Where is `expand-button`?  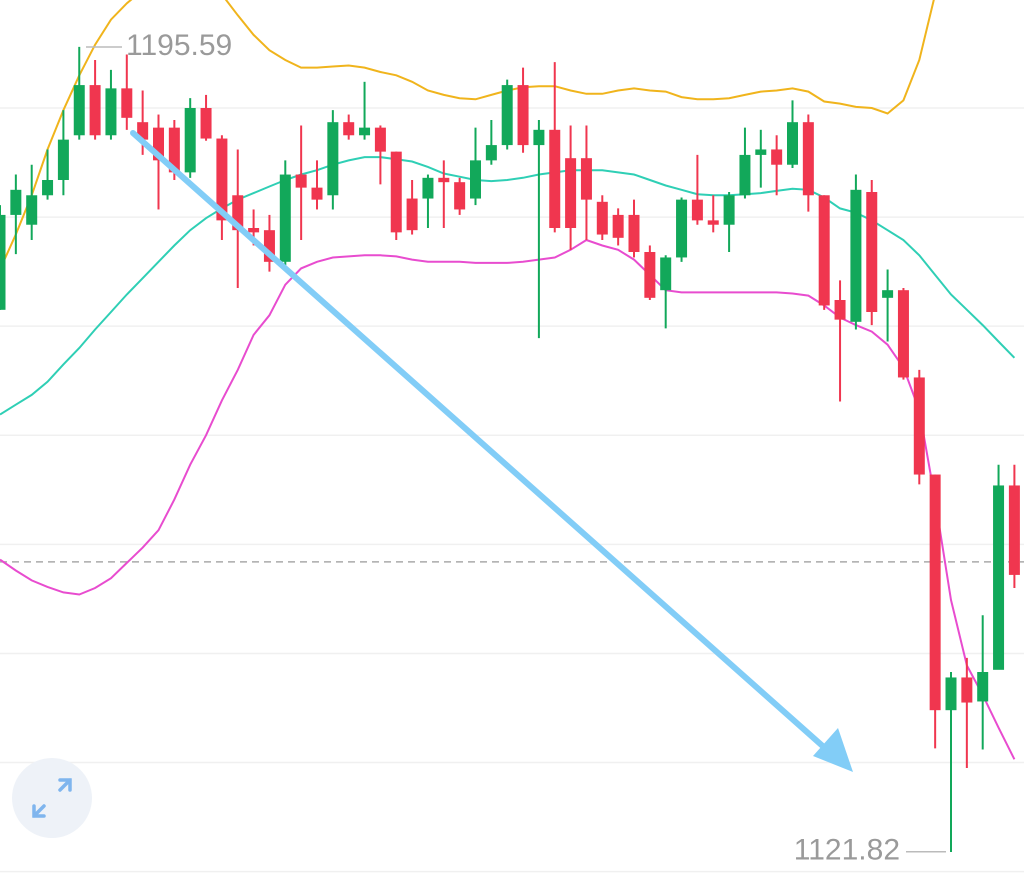
expand-button is located at coordinates (52, 798).